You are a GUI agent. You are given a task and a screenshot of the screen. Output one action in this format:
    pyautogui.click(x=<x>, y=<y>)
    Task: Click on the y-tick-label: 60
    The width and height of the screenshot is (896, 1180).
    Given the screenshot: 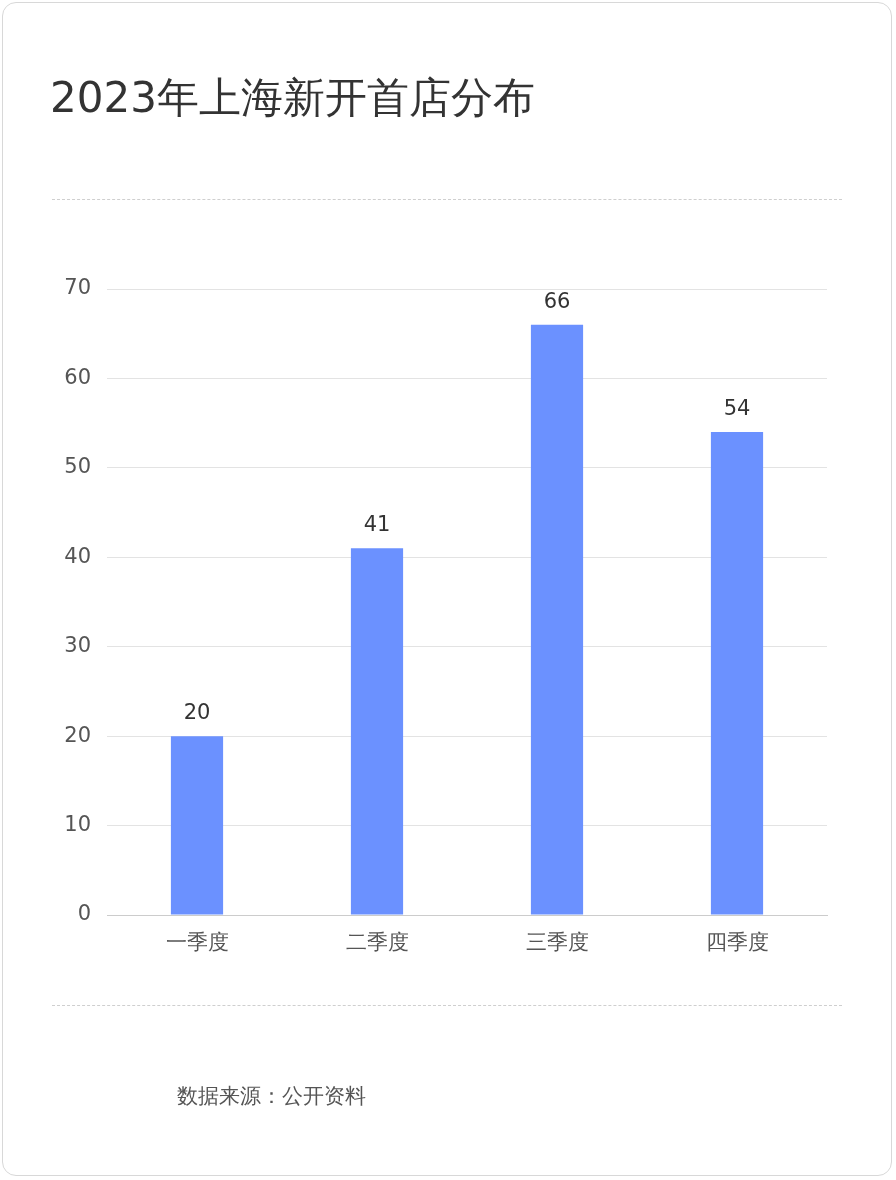 What is the action you would take?
    pyautogui.click(x=77, y=376)
    